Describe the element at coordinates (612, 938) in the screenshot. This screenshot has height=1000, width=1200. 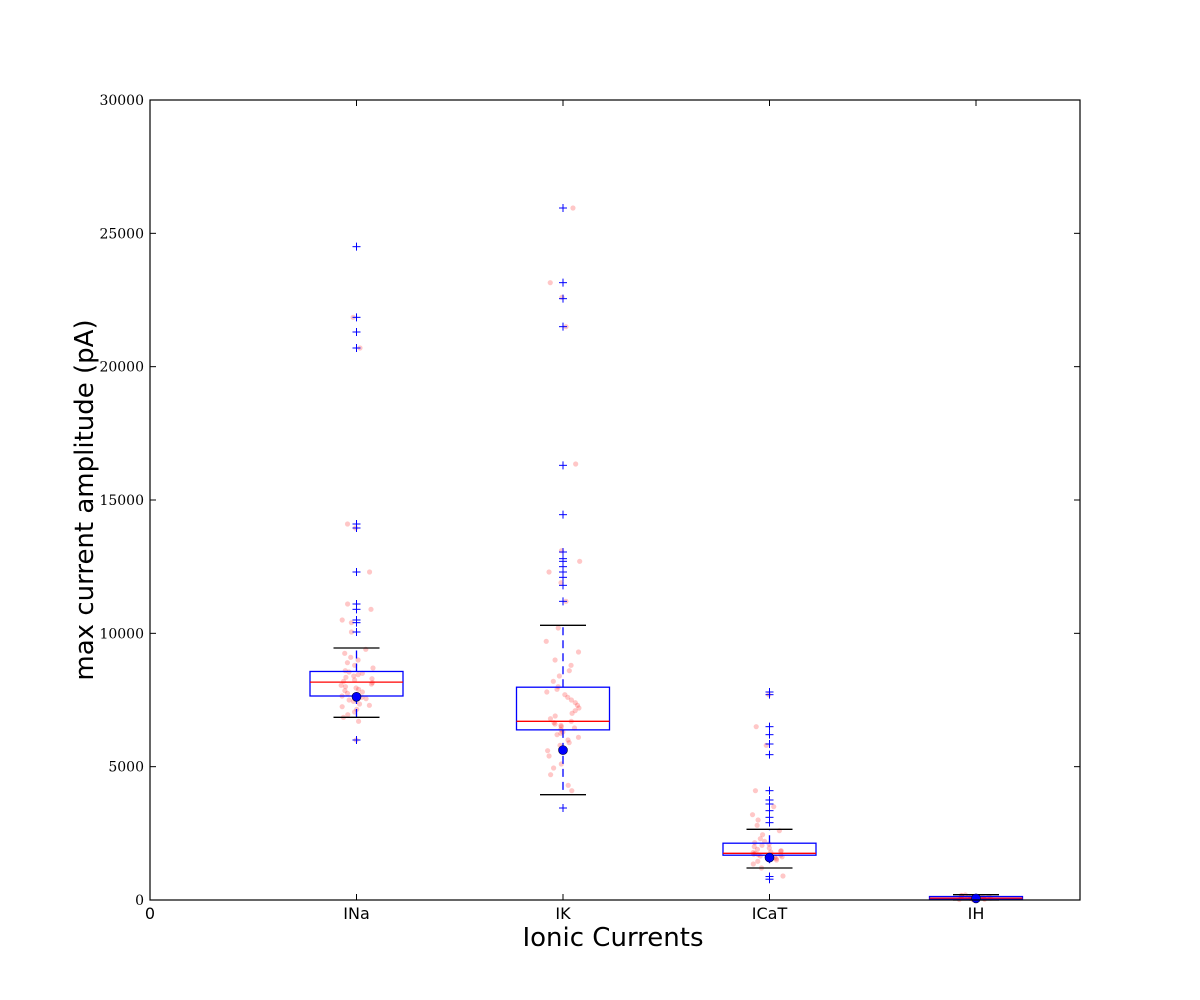
I see `x-axis-label: Ionic Currents` at that location.